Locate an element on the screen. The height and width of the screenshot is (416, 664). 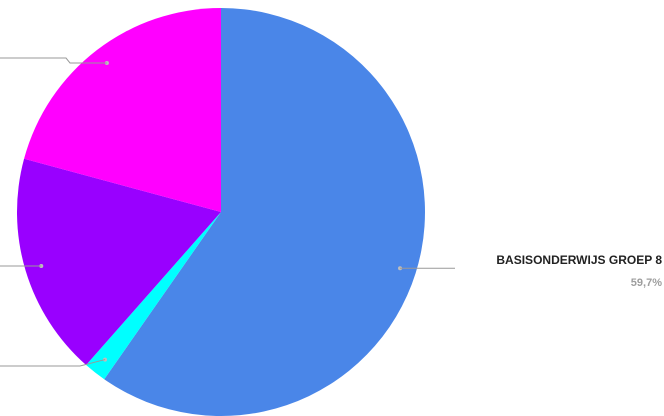
slice-label-value-0: 59,7% is located at coordinates (646, 283).